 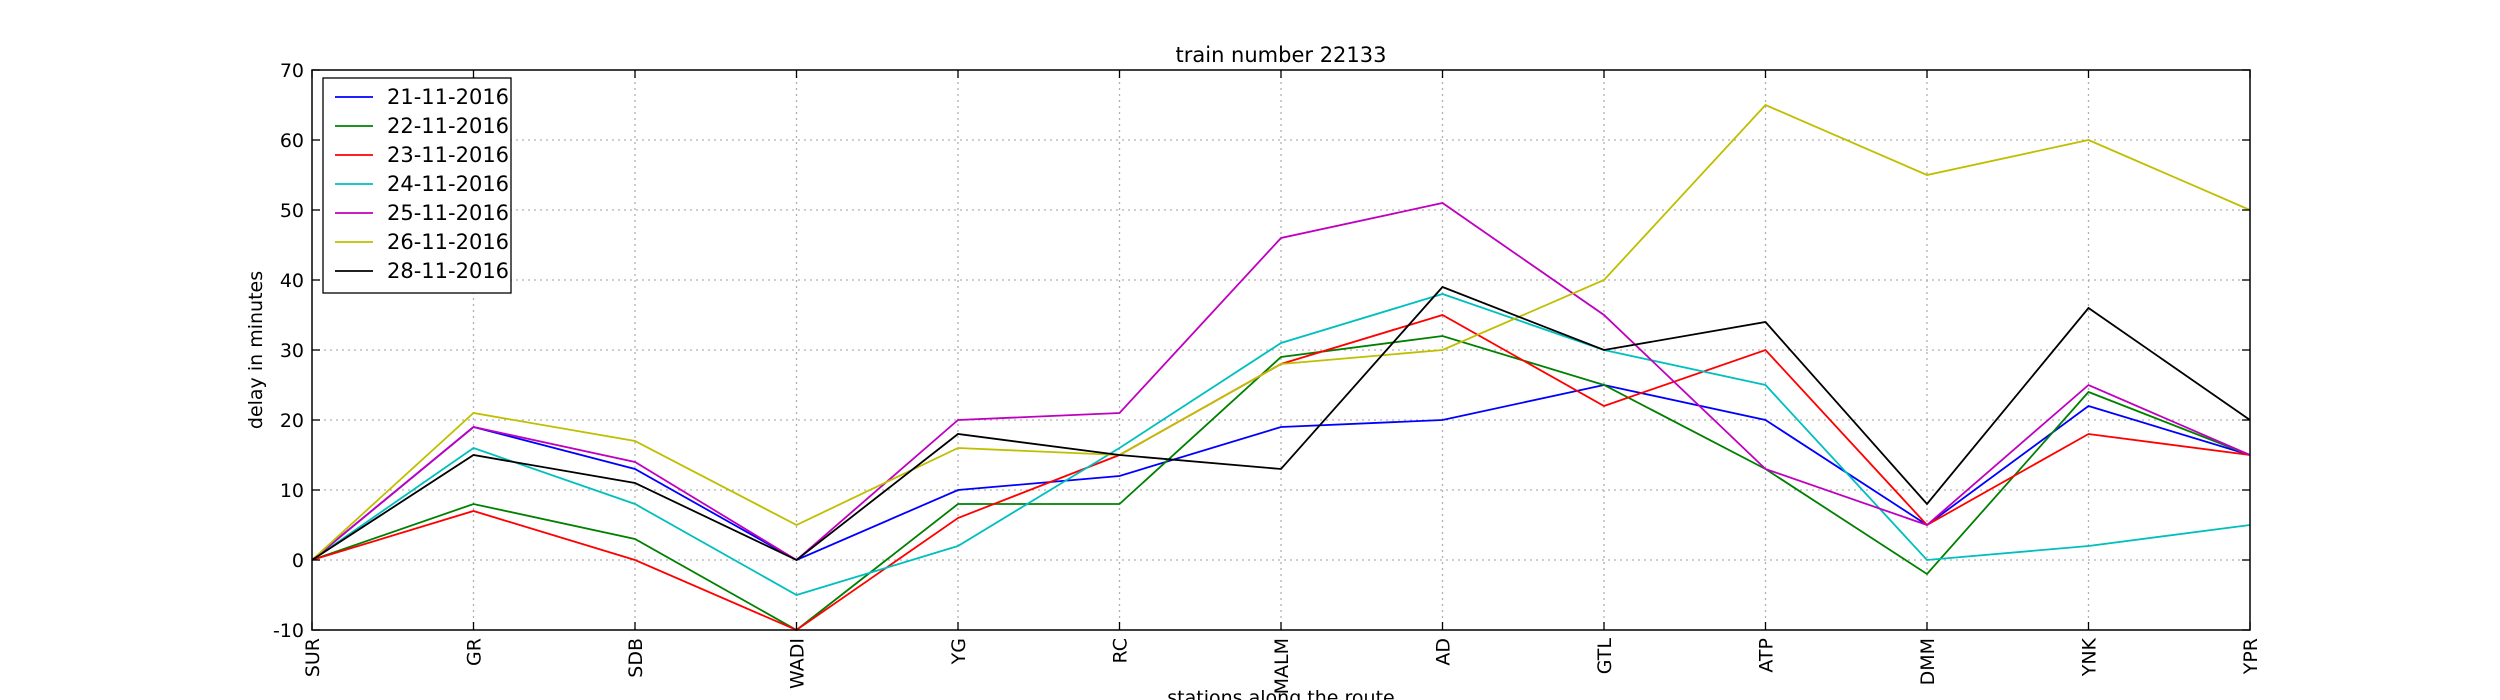 I want to click on y-tick-label: -10, so click(x=288, y=631).